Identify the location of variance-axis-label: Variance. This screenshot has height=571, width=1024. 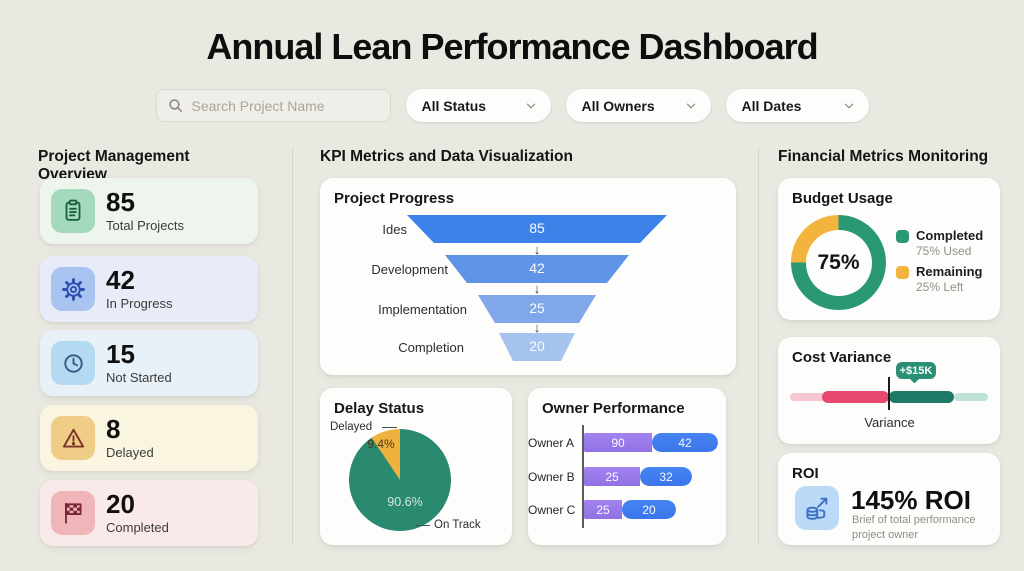
(889, 422).